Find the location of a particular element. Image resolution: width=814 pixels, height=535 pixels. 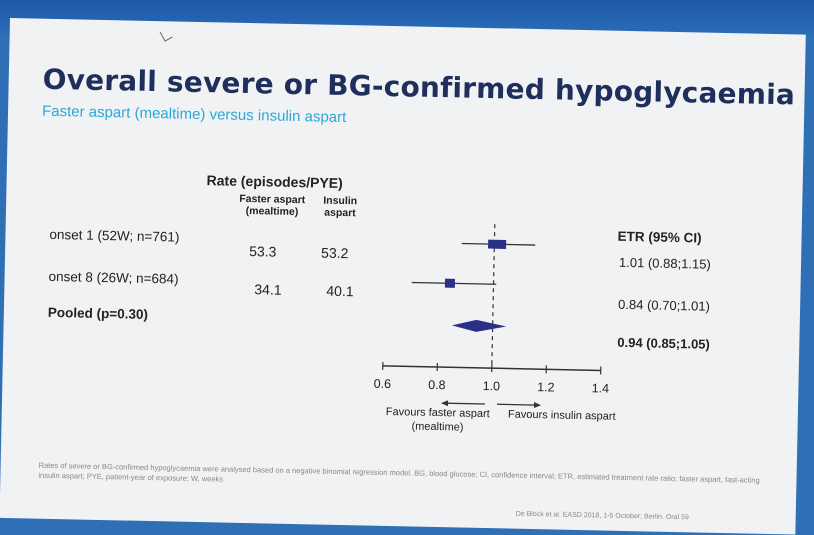

x-tick-label-4: 1.4 is located at coordinates (601, 388).